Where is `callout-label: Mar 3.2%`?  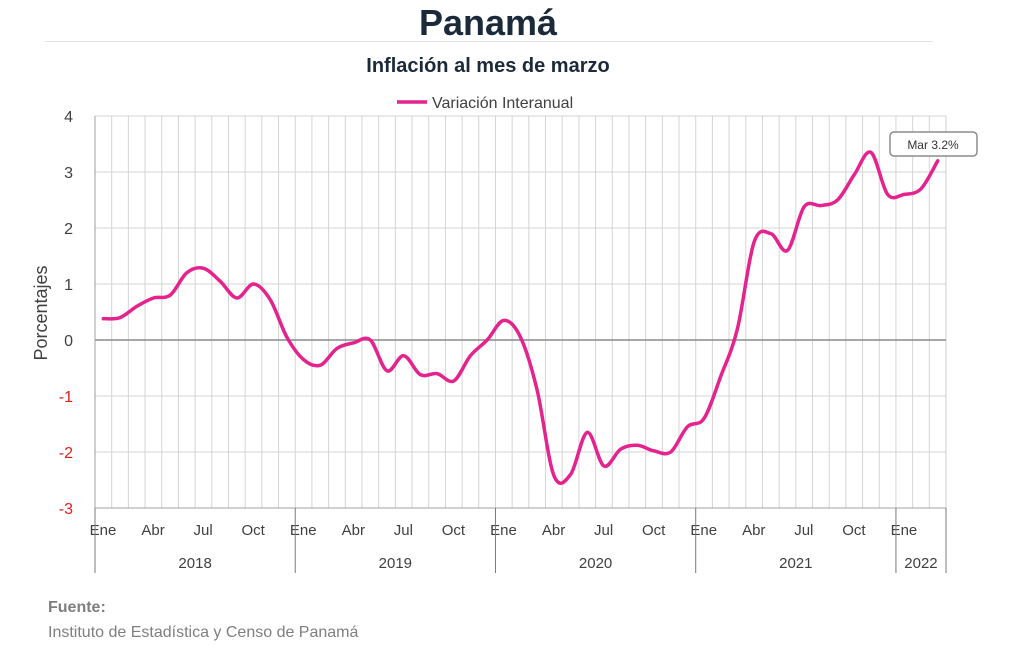 callout-label: Mar 3.2% is located at coordinates (933, 145).